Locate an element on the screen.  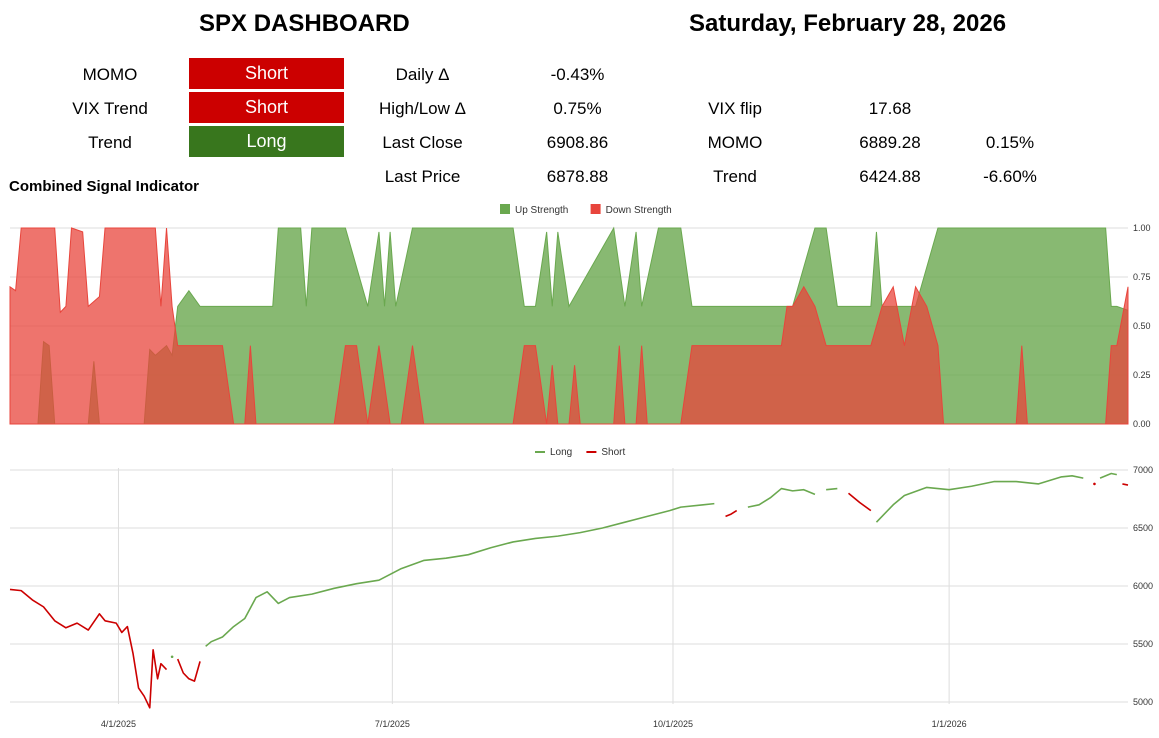
legend-label-long: Long is located at coordinates (561, 452).